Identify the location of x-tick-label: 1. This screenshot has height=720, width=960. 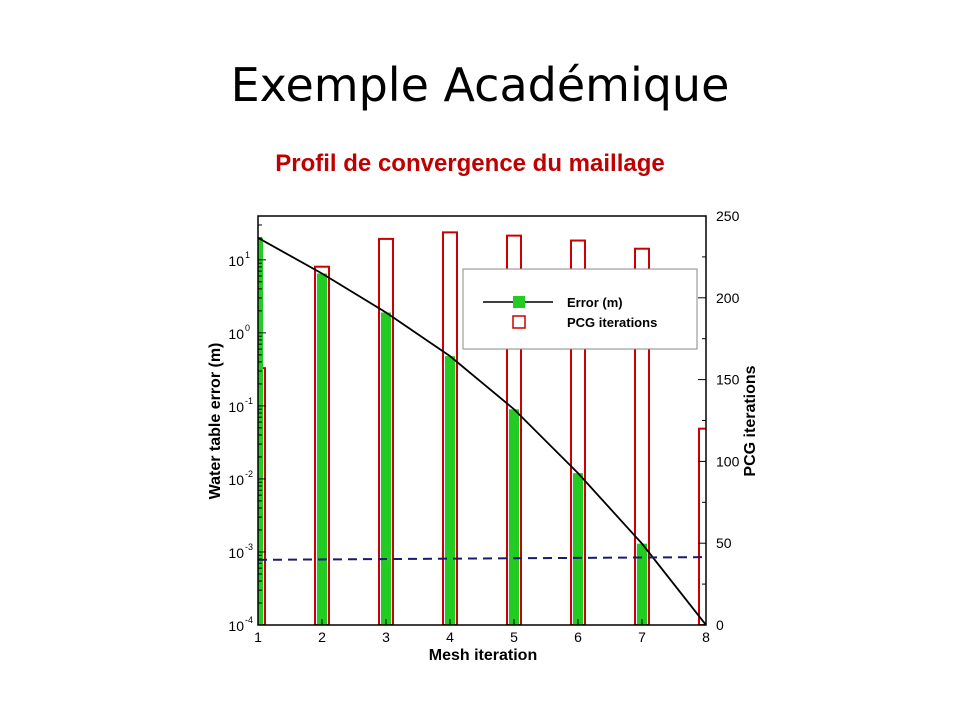
(258, 637).